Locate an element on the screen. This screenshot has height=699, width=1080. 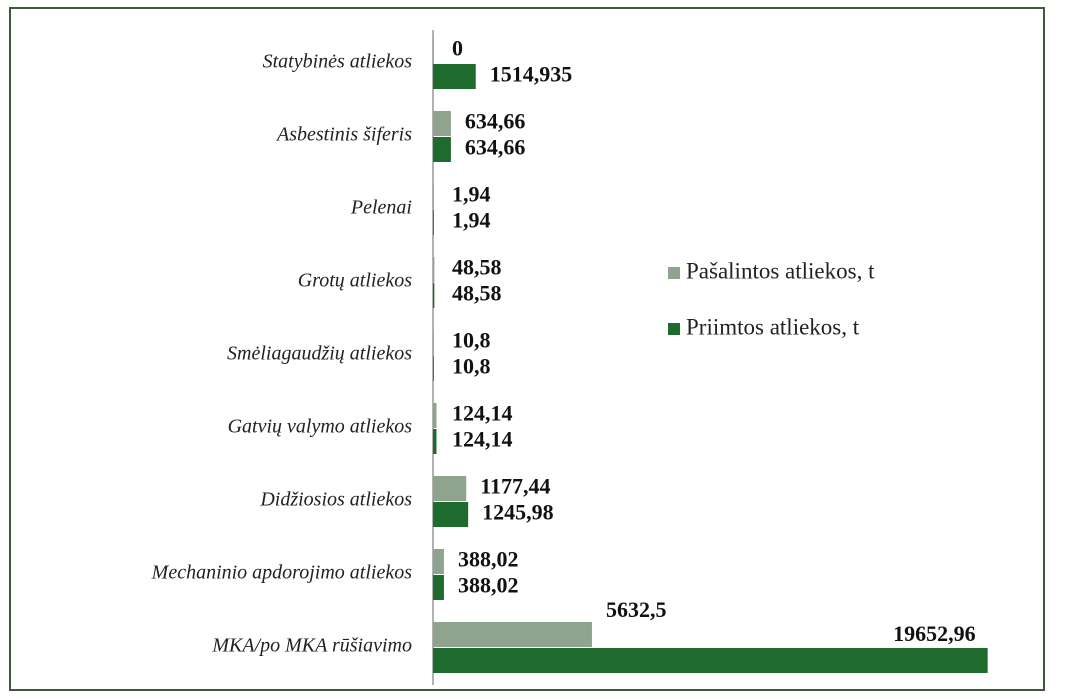
category-label: Statybinės atliekos is located at coordinates (338, 62).